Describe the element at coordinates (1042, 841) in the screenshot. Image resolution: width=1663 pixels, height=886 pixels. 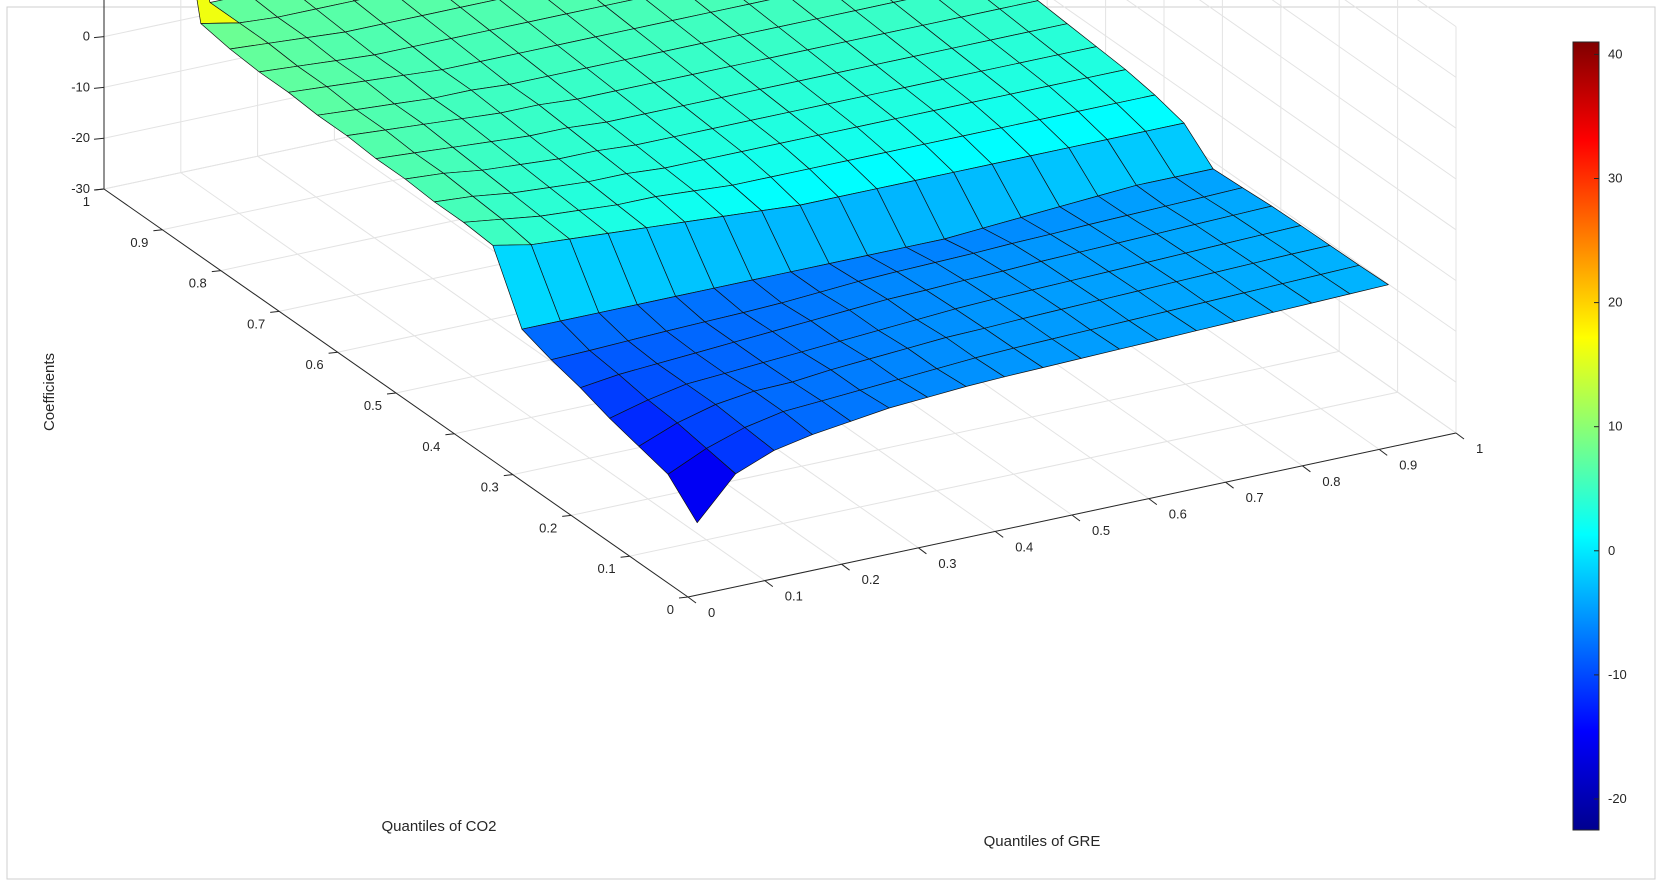
I see `x-axis-label: Quantiles of GRE` at that location.